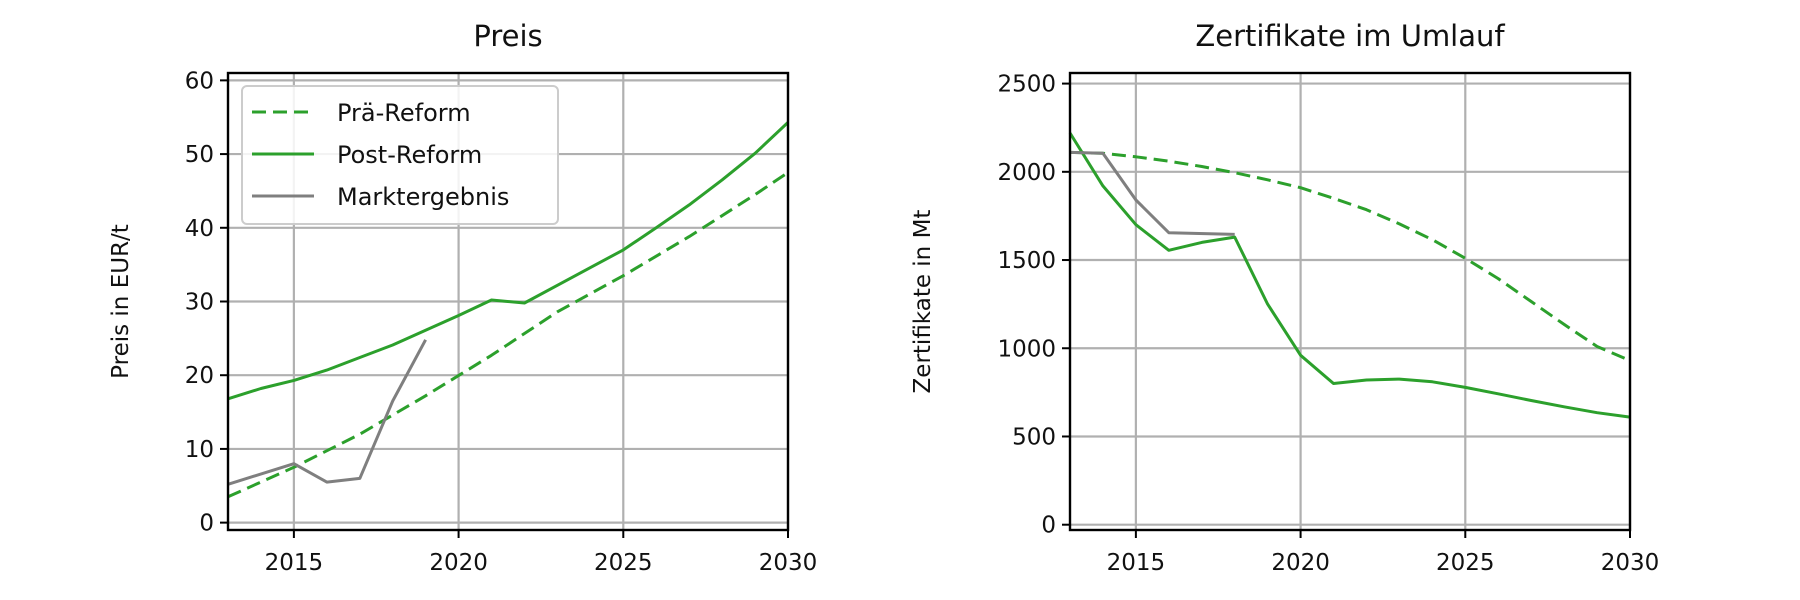 Image resolution: width=1800 pixels, height=600 pixels. What do you see at coordinates (1026, 85) in the screenshot?
I see `y-tick-label: 2500` at bounding box center [1026, 85].